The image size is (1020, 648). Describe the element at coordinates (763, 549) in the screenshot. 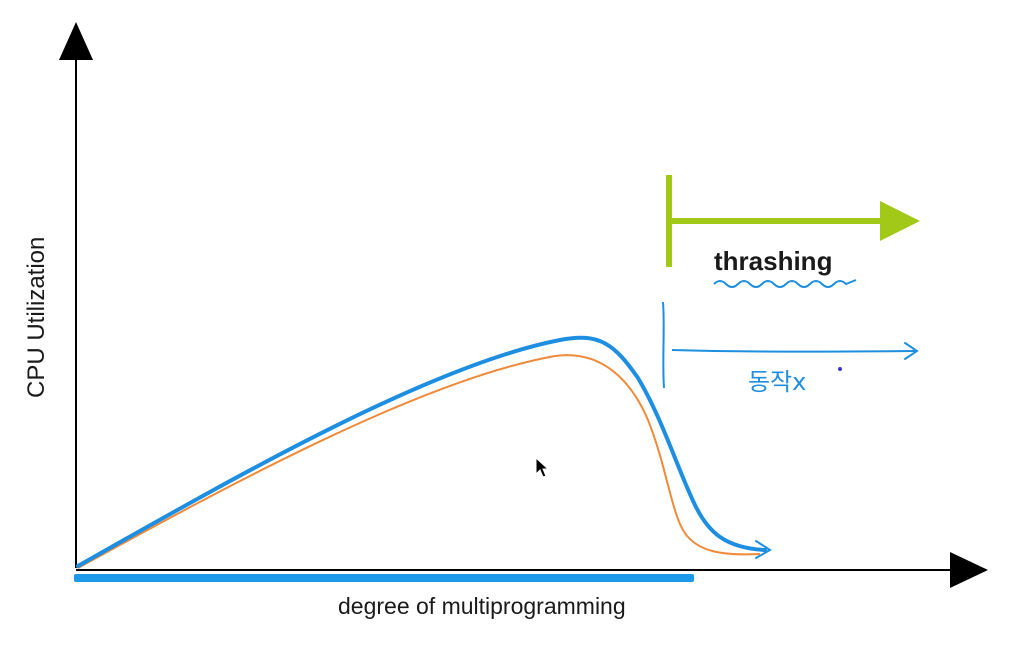

I see `blue-curve-arrowhead` at that location.